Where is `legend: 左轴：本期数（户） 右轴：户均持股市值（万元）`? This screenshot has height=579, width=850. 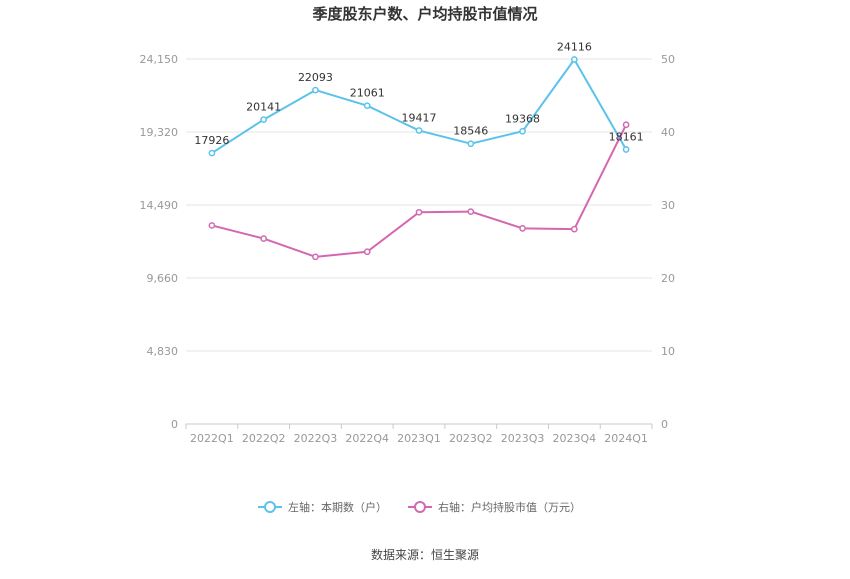
legend: 左轴：本期数（户） 右轴：户均持股市值（万元） is located at coordinates (419, 507).